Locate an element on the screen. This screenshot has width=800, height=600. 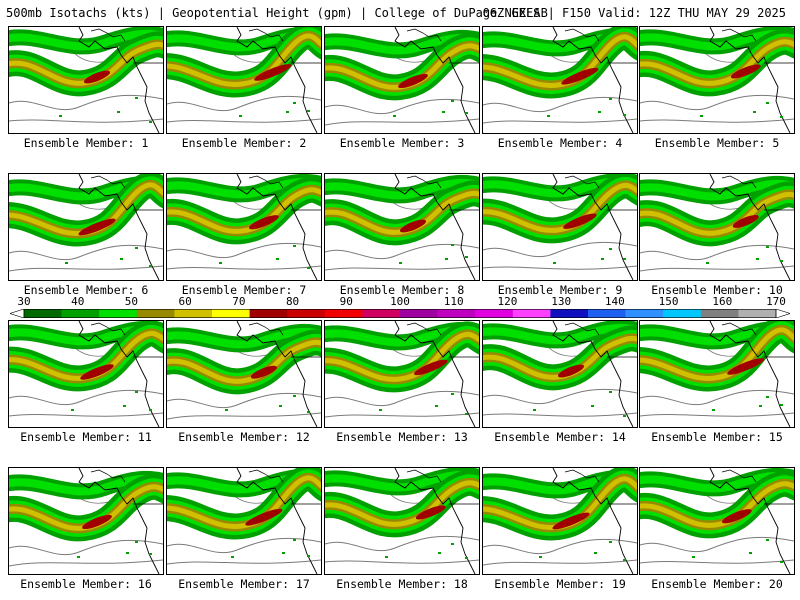
ensemble-panel: Ensemble Member: 5 is located at coordinates (717, 88).